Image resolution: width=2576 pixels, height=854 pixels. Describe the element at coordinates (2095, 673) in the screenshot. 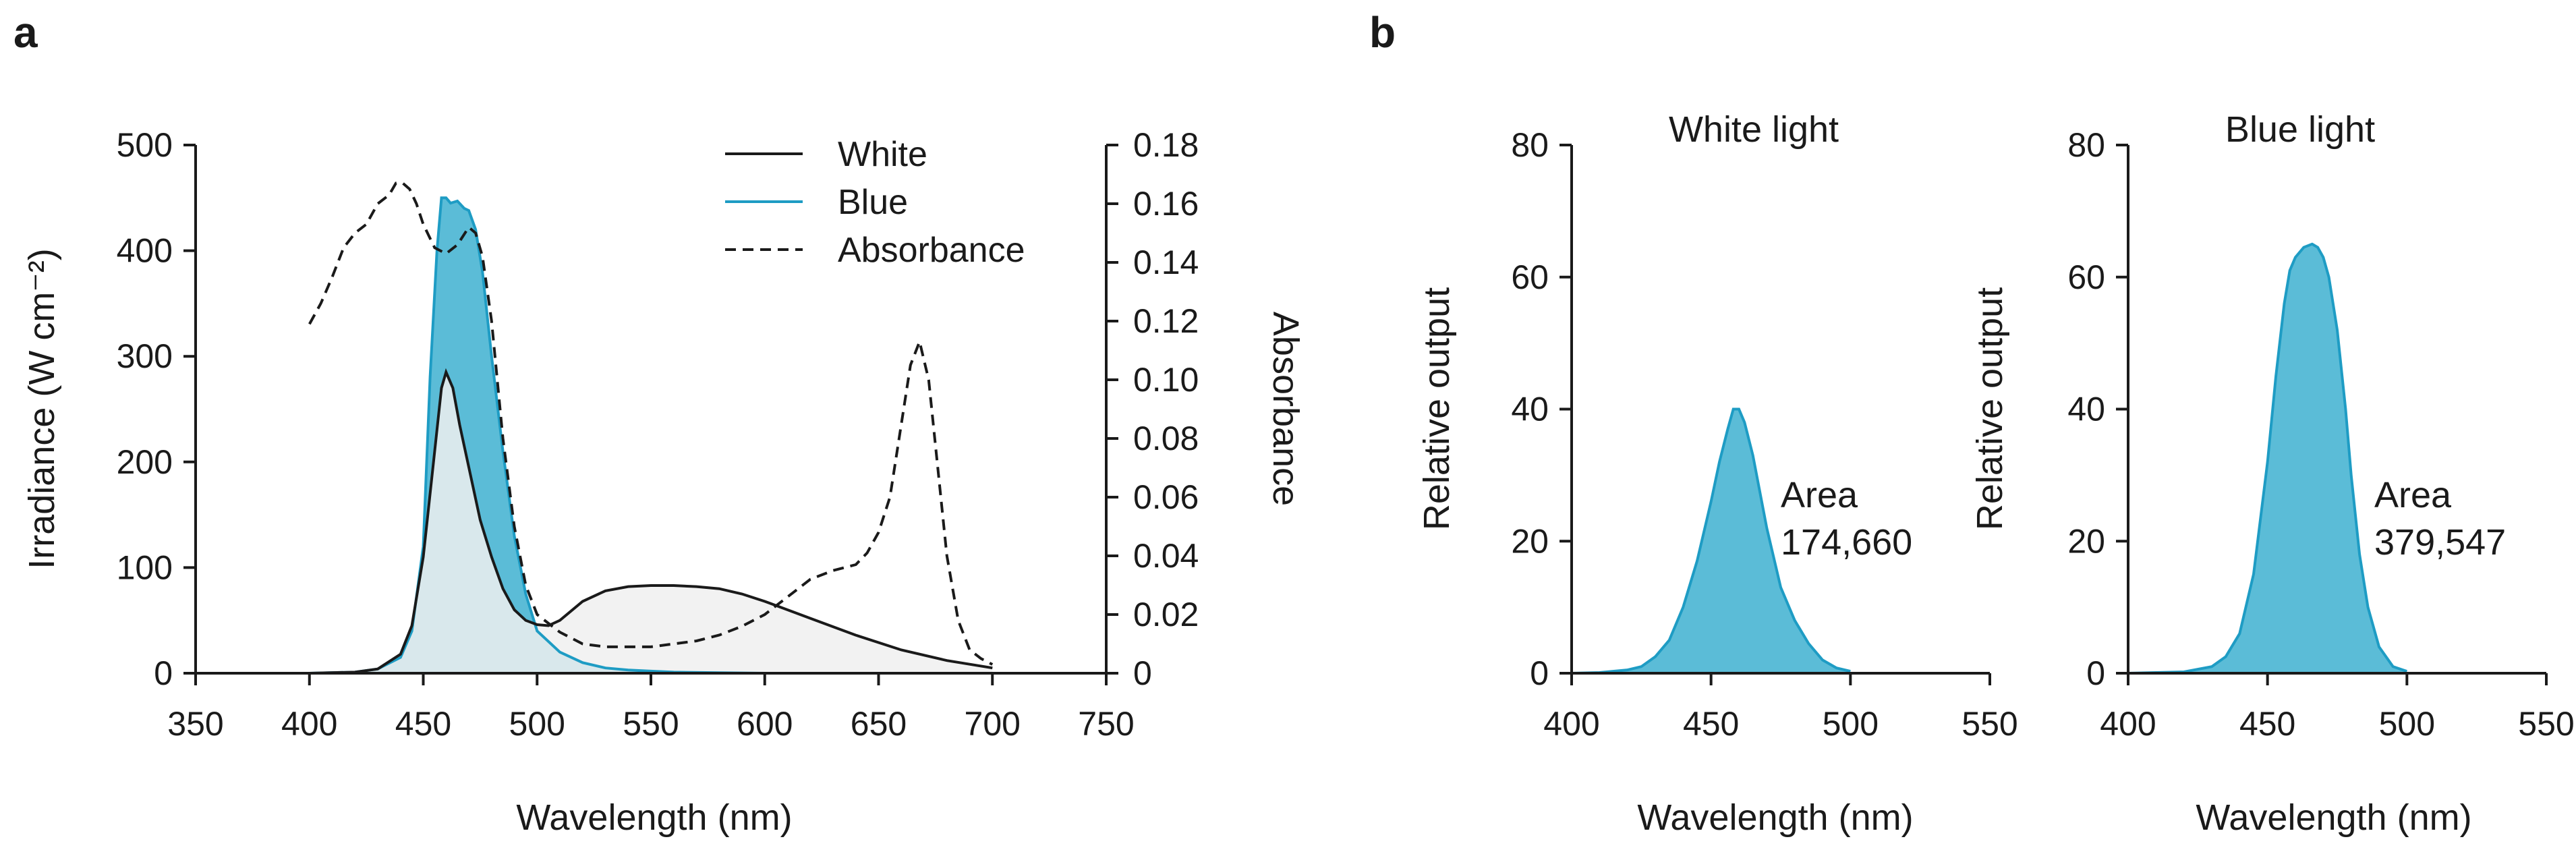

I see `b2-y-tick-label: 0` at that location.